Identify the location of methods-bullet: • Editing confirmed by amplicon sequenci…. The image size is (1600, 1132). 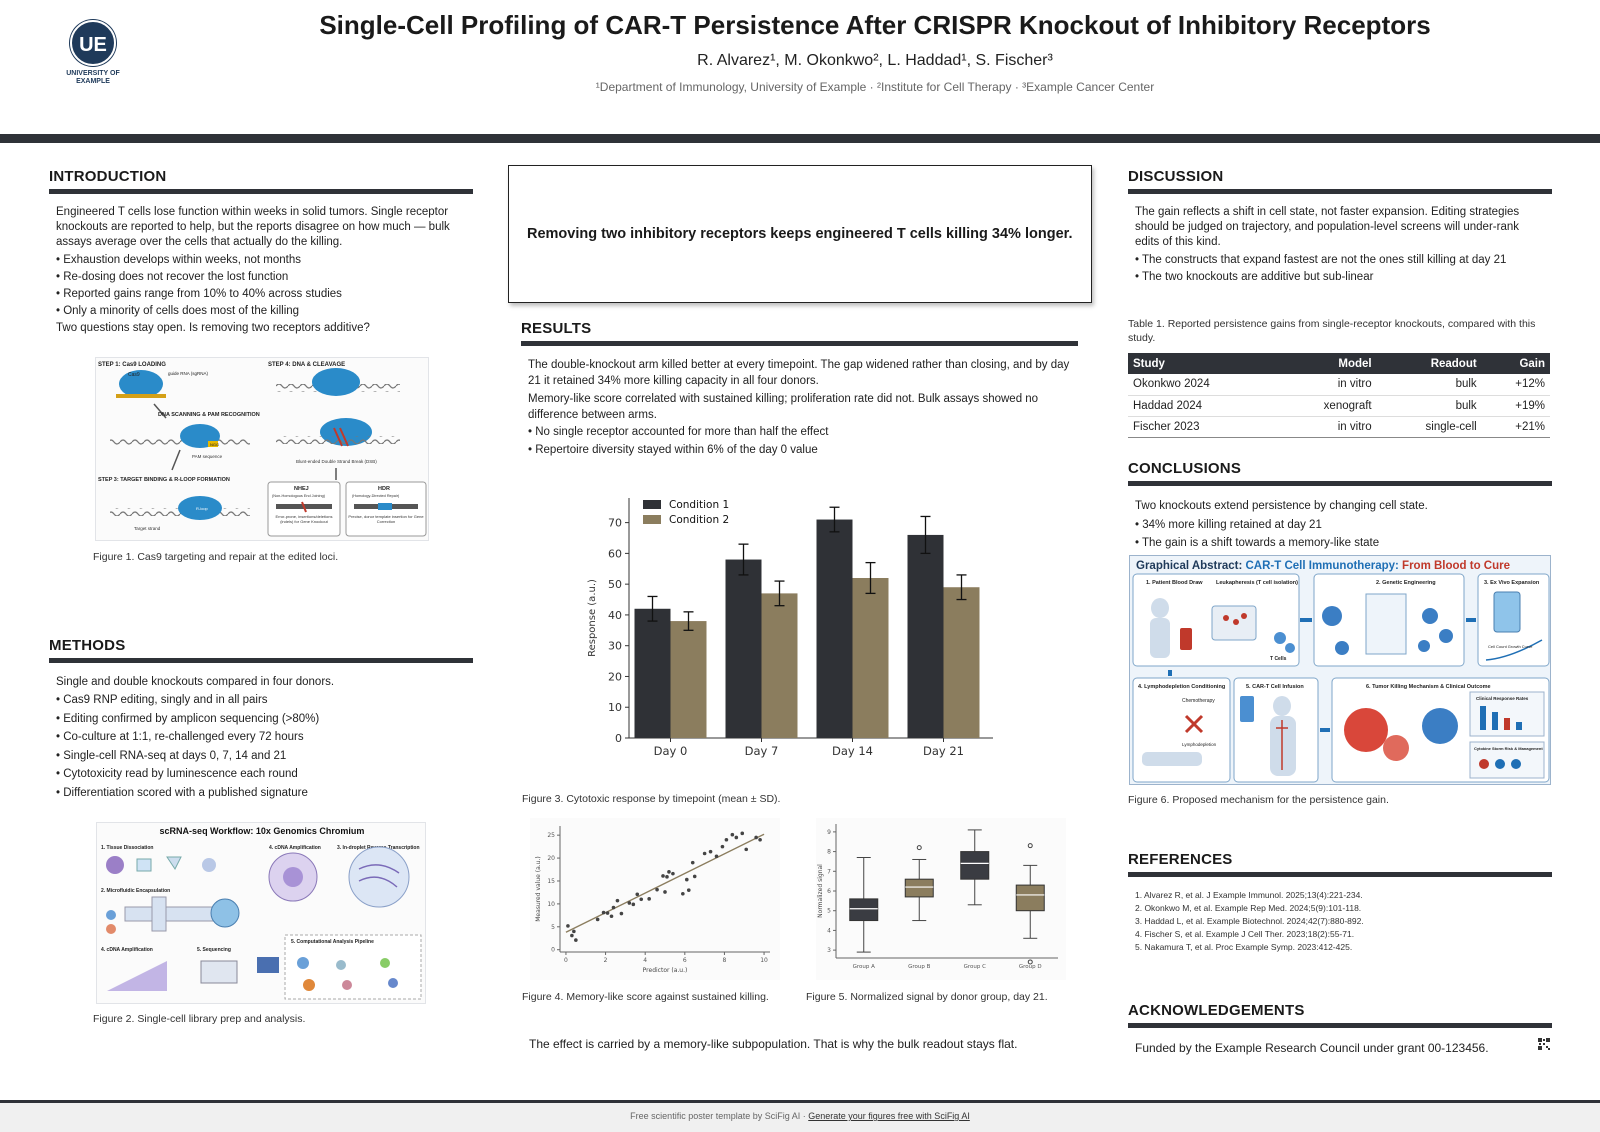
(188, 718).